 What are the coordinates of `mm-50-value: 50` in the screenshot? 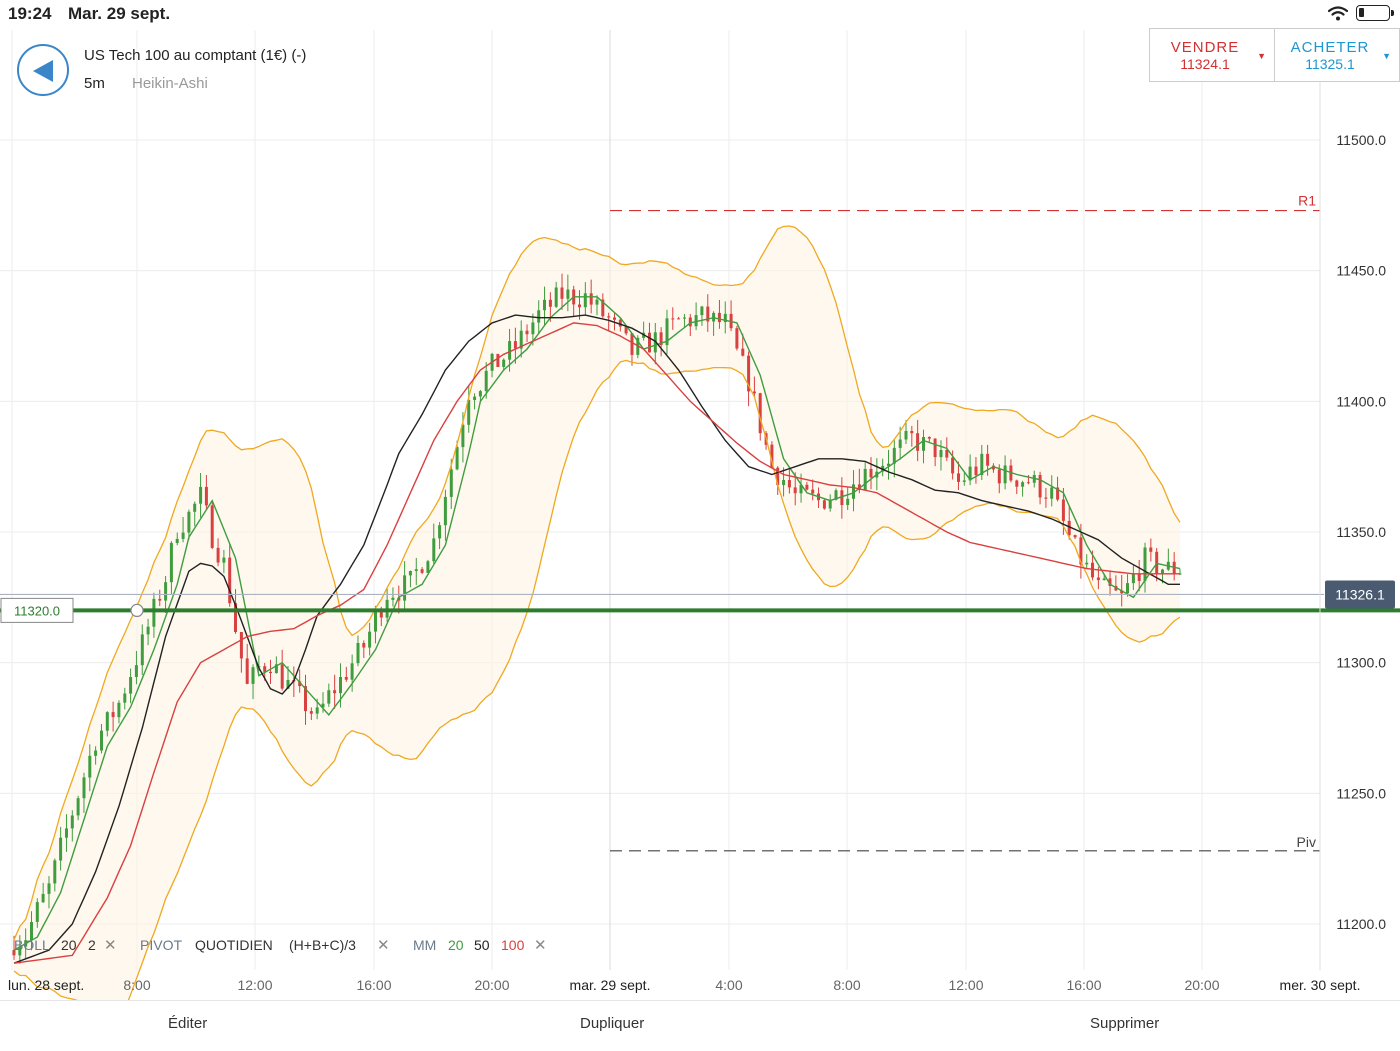 It's located at (482, 945).